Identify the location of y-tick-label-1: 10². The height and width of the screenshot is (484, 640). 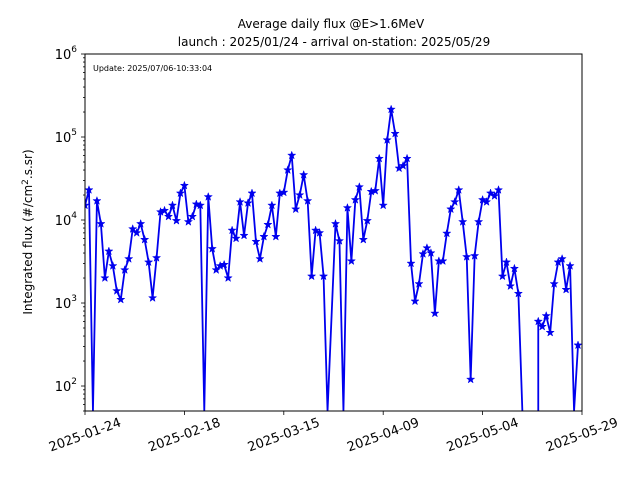
(66, 386).